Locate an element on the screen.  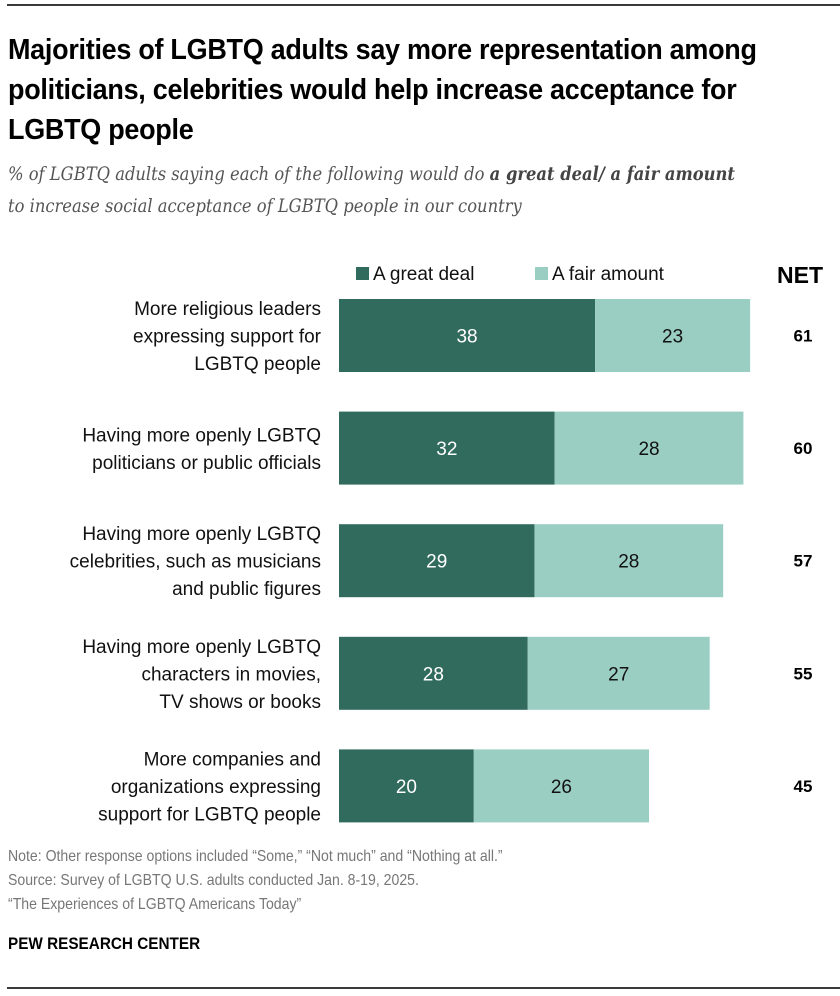
legend: A great deal A fair amount NET is located at coordinates (589, 275).